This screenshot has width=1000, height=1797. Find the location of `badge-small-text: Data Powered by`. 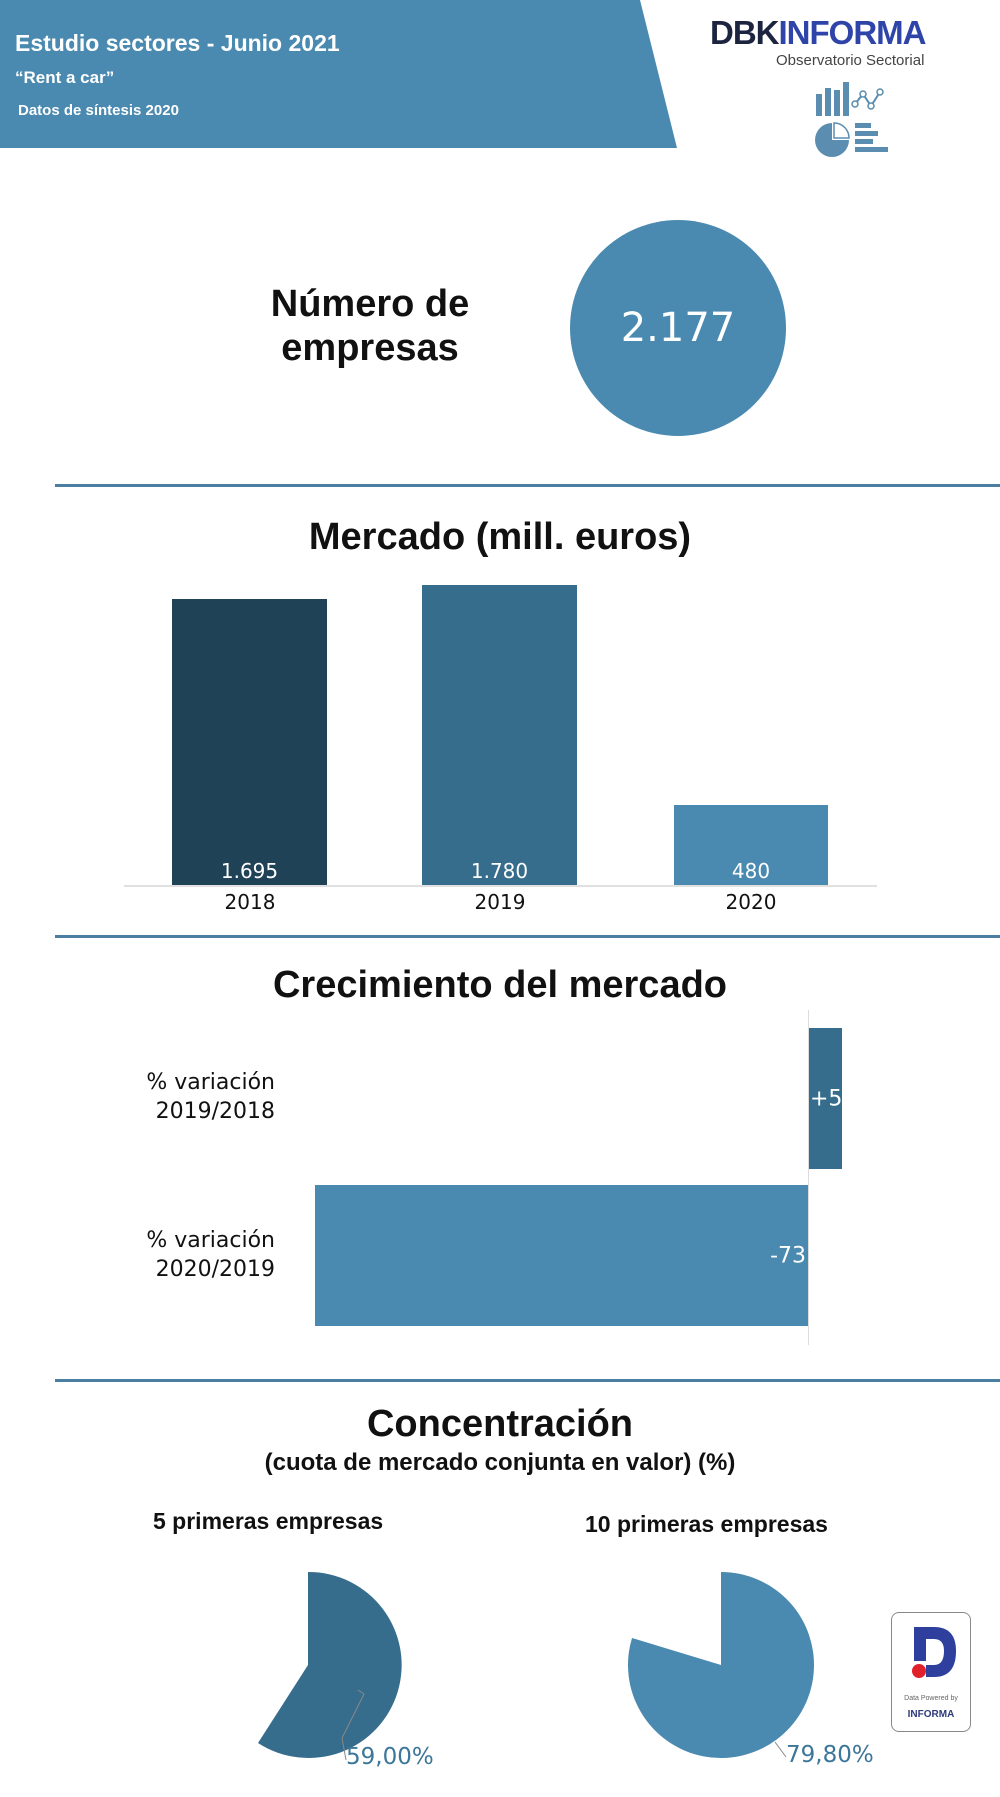

badge-small-text: Data Powered by is located at coordinates (931, 1698).